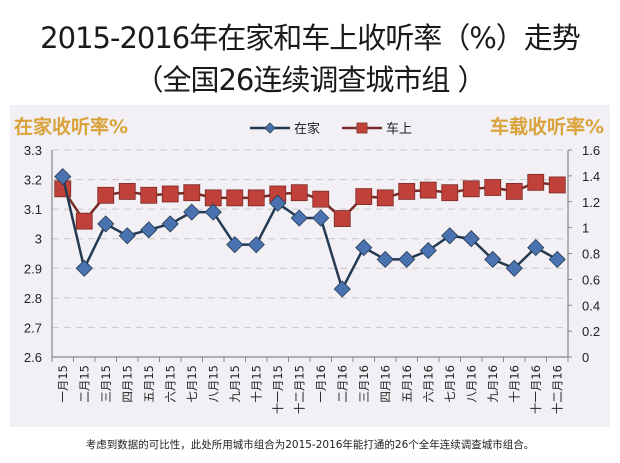 The image size is (620, 463). What do you see at coordinates (310, 80) in the screenshot?
I see `chart-title-line2: （全国26连续调查城市组 ）` at bounding box center [310, 80].